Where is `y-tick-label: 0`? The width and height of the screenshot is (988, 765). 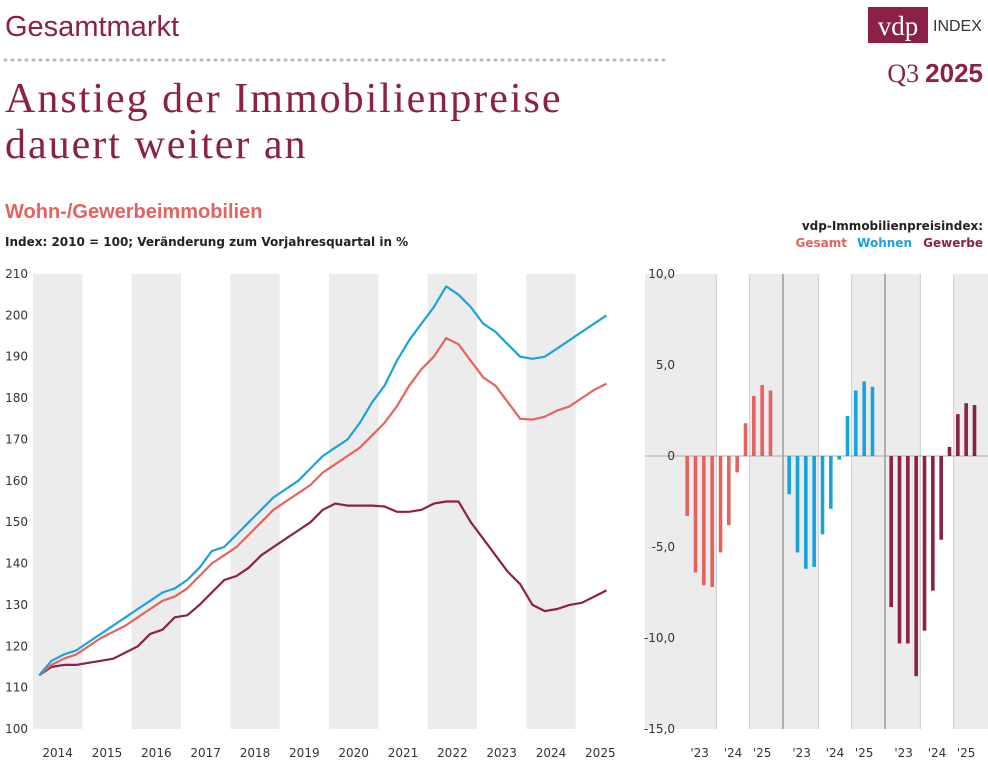 y-tick-label: 0 is located at coordinates (671, 456).